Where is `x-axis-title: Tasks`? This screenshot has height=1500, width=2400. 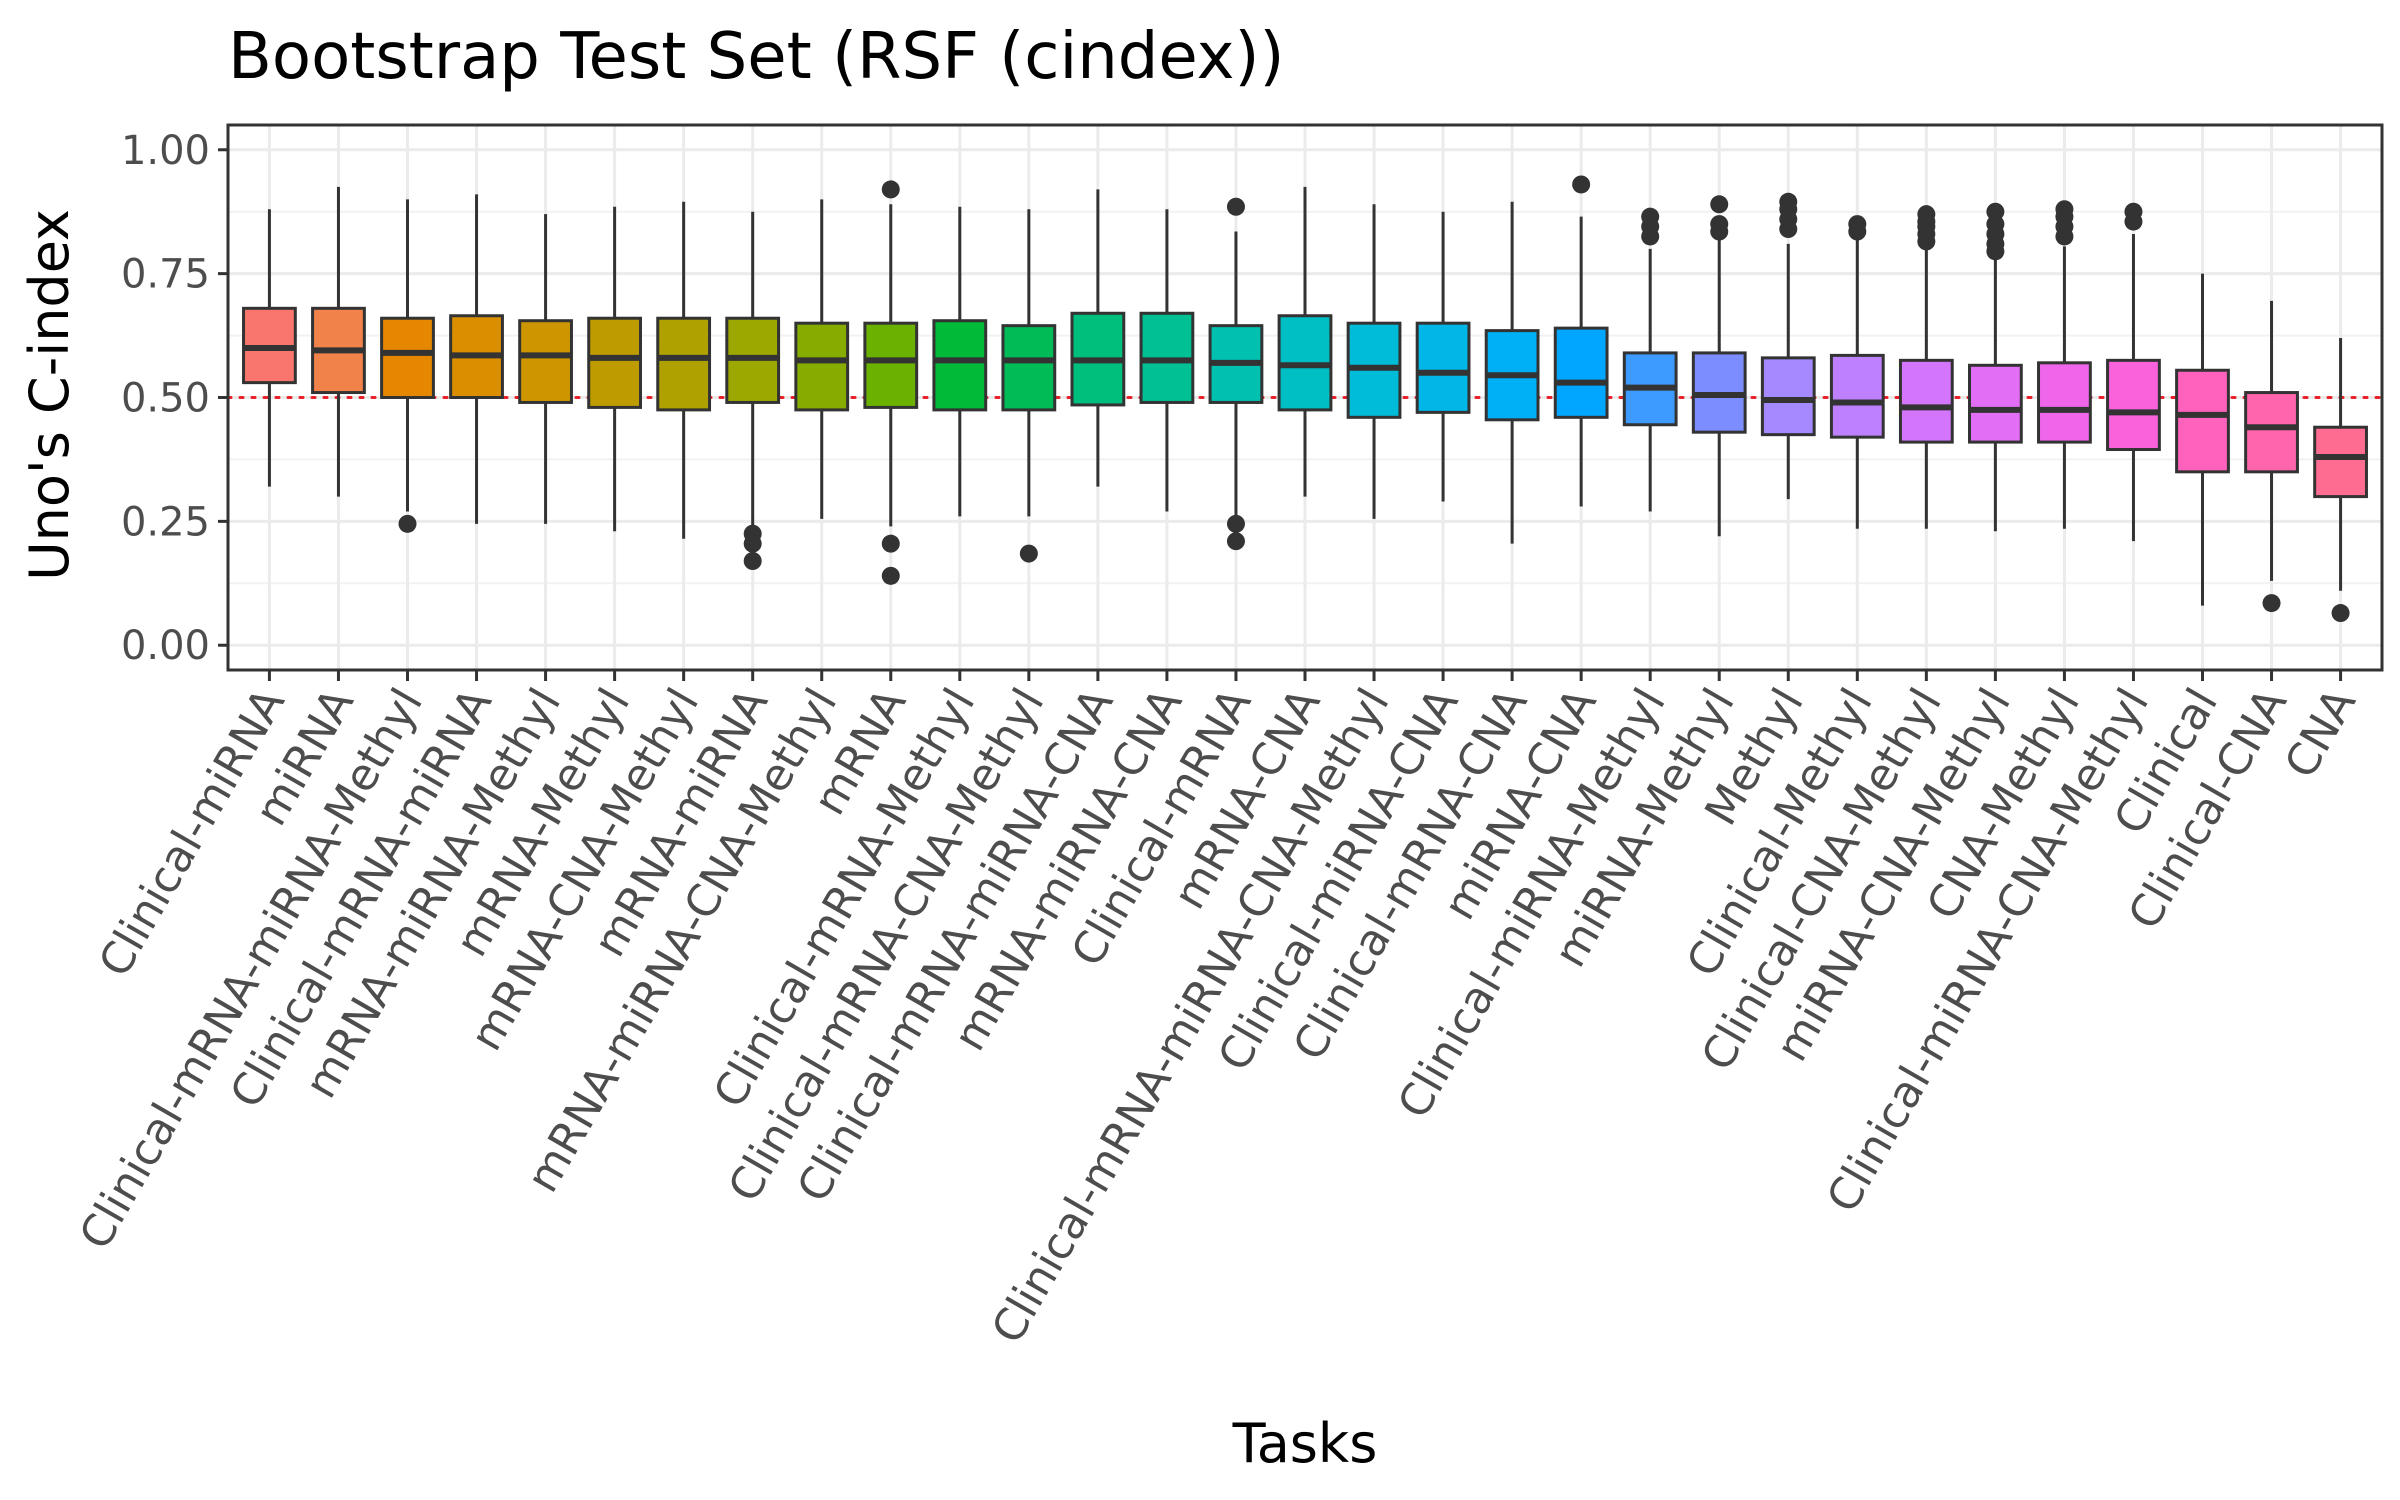 x-axis-title: Tasks is located at coordinates (1305, 1443).